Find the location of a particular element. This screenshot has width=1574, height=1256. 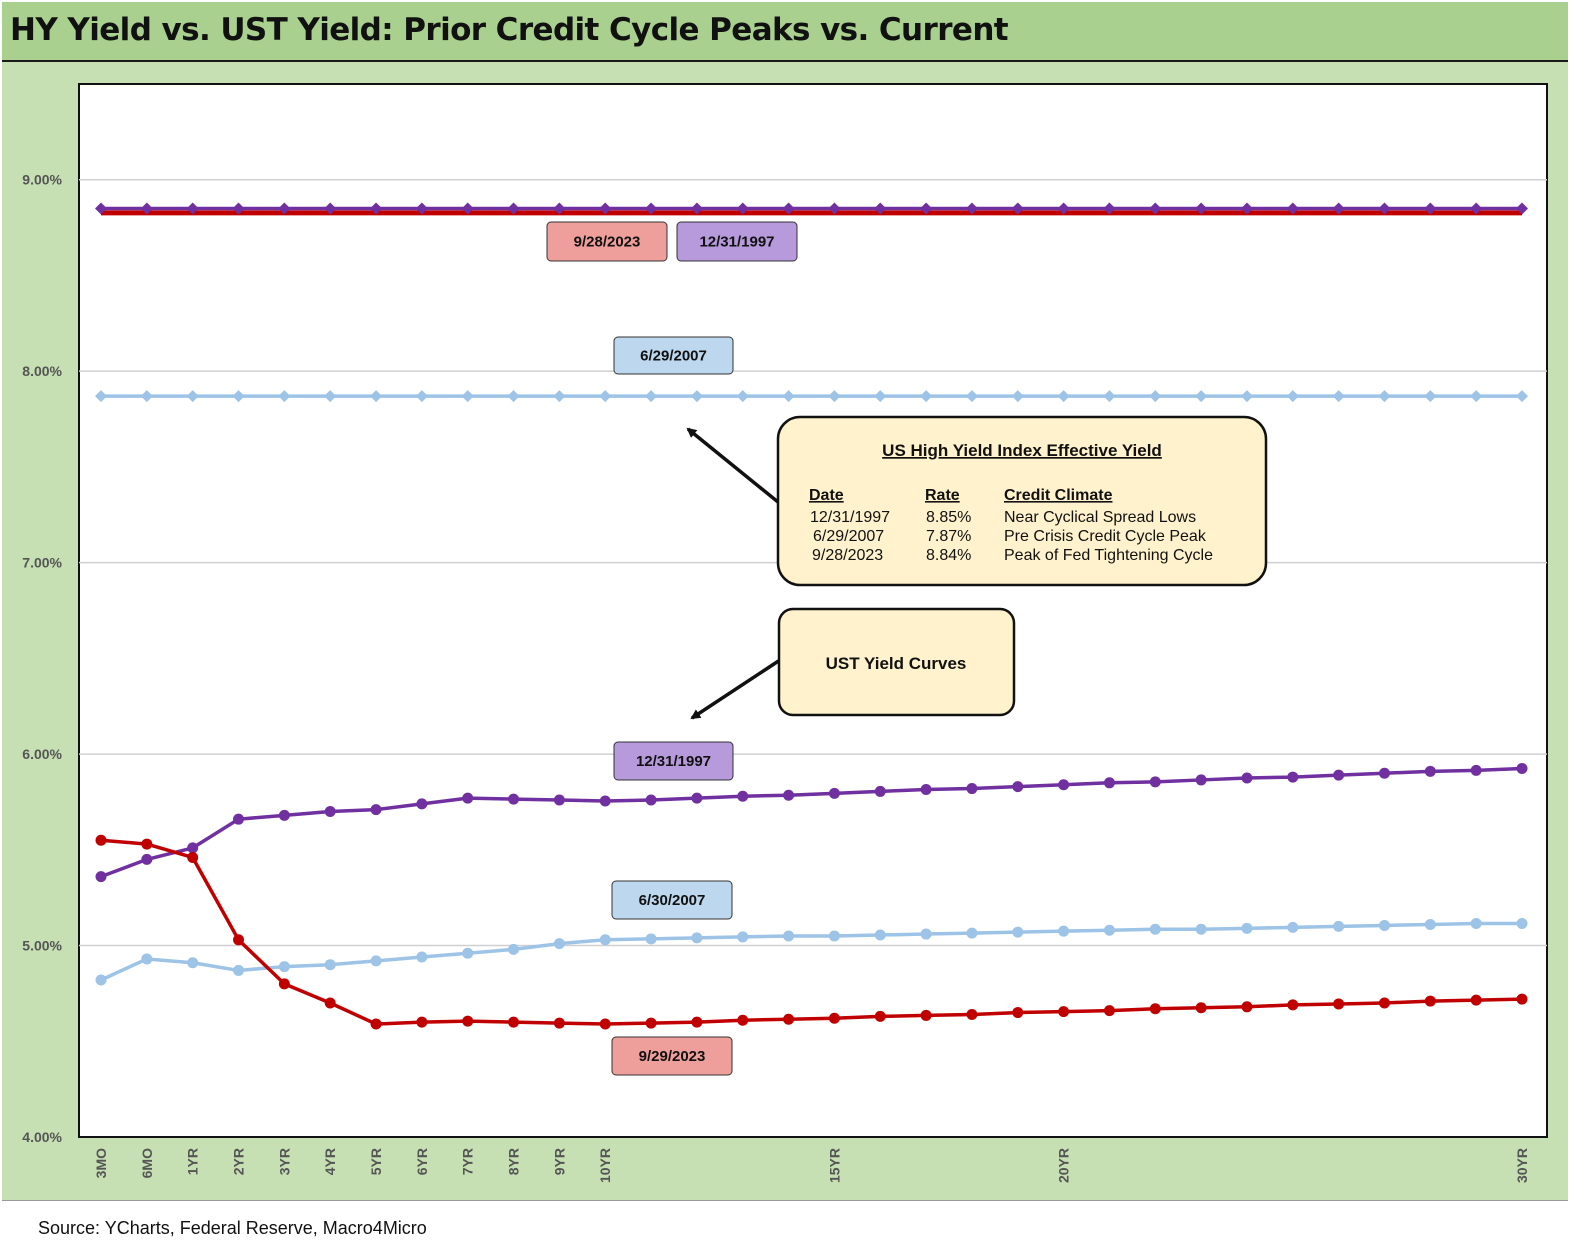

y-tick-label: 7.00% is located at coordinates (42, 563).